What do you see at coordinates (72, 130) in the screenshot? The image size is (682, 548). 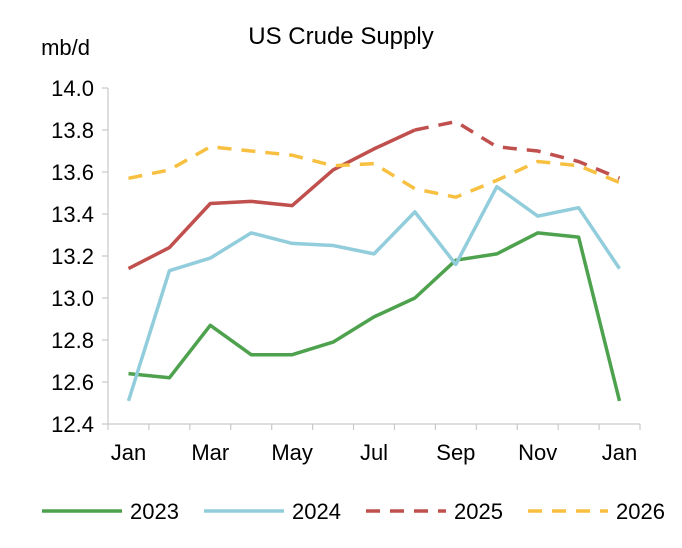 I see `y-tick-label: 13.8` at bounding box center [72, 130].